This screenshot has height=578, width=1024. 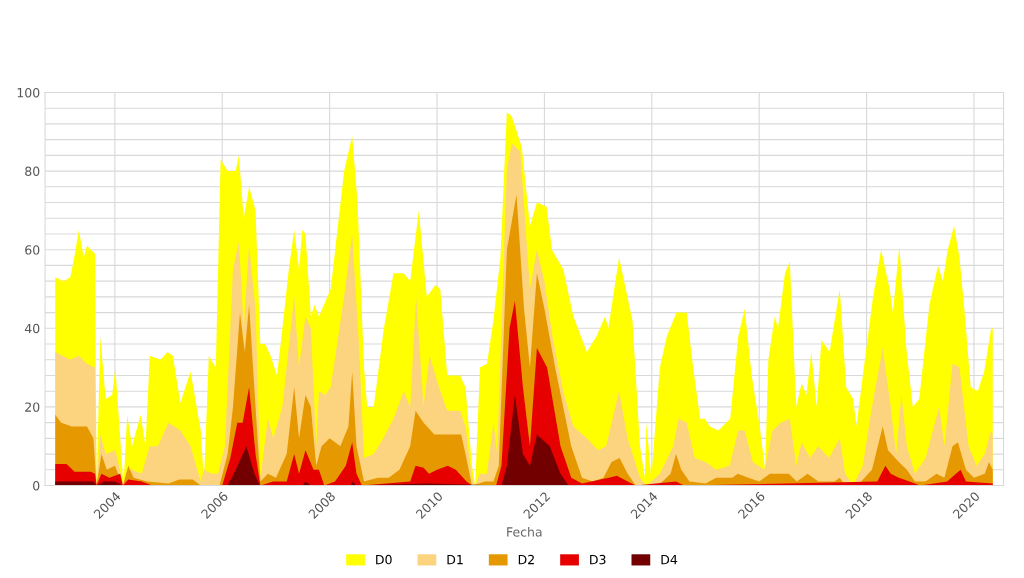 What do you see at coordinates (598, 559) in the screenshot?
I see `legend-label: D3` at bounding box center [598, 559].